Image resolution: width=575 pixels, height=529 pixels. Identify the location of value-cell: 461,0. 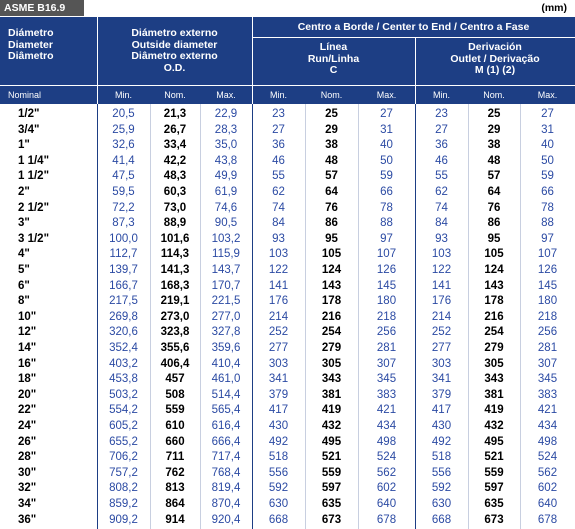
(226, 379).